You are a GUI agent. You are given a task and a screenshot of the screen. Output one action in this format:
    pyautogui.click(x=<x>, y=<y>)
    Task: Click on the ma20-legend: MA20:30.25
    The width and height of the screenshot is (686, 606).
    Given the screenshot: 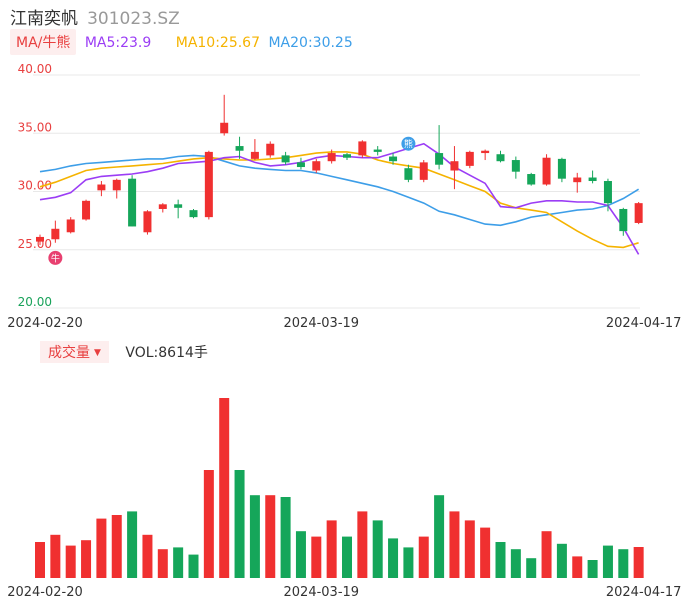 What is the action you would take?
    pyautogui.click(x=310, y=43)
    